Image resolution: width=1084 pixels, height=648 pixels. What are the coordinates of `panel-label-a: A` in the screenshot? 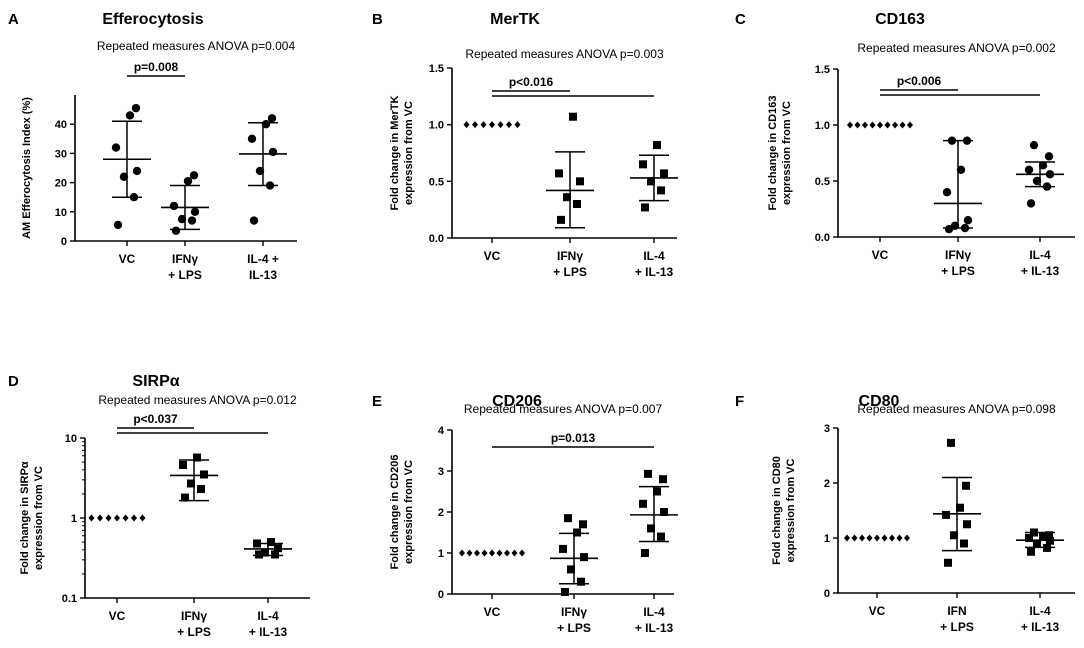 It's located at (13, 19).